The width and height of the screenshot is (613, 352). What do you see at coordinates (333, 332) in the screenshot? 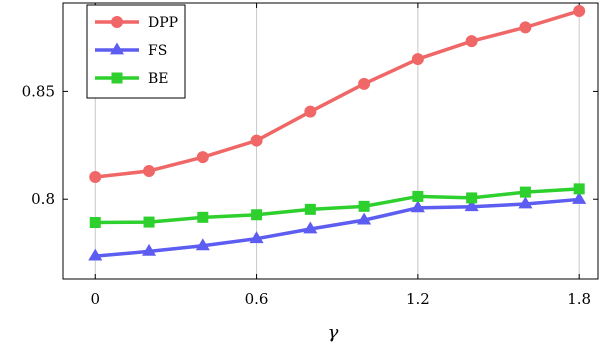
I see `x-axis-title: γ` at bounding box center [333, 332].